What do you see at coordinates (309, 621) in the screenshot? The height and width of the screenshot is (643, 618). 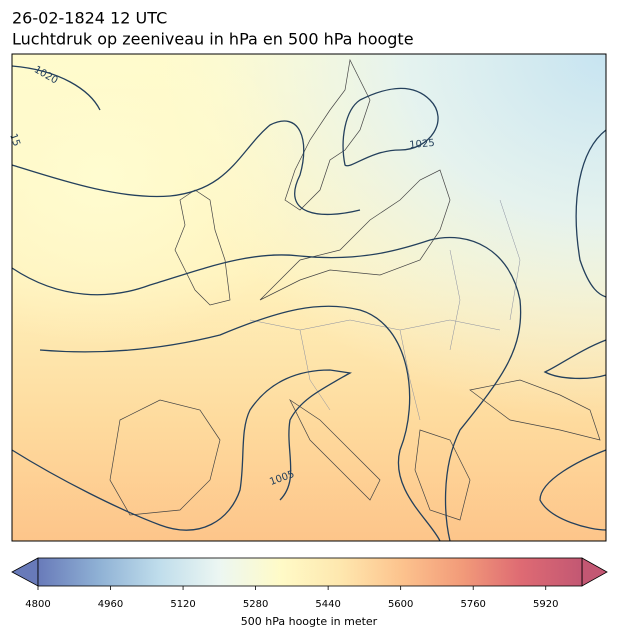 I see `colorbar-label: 500 hPa hoogte in meter` at bounding box center [309, 621].